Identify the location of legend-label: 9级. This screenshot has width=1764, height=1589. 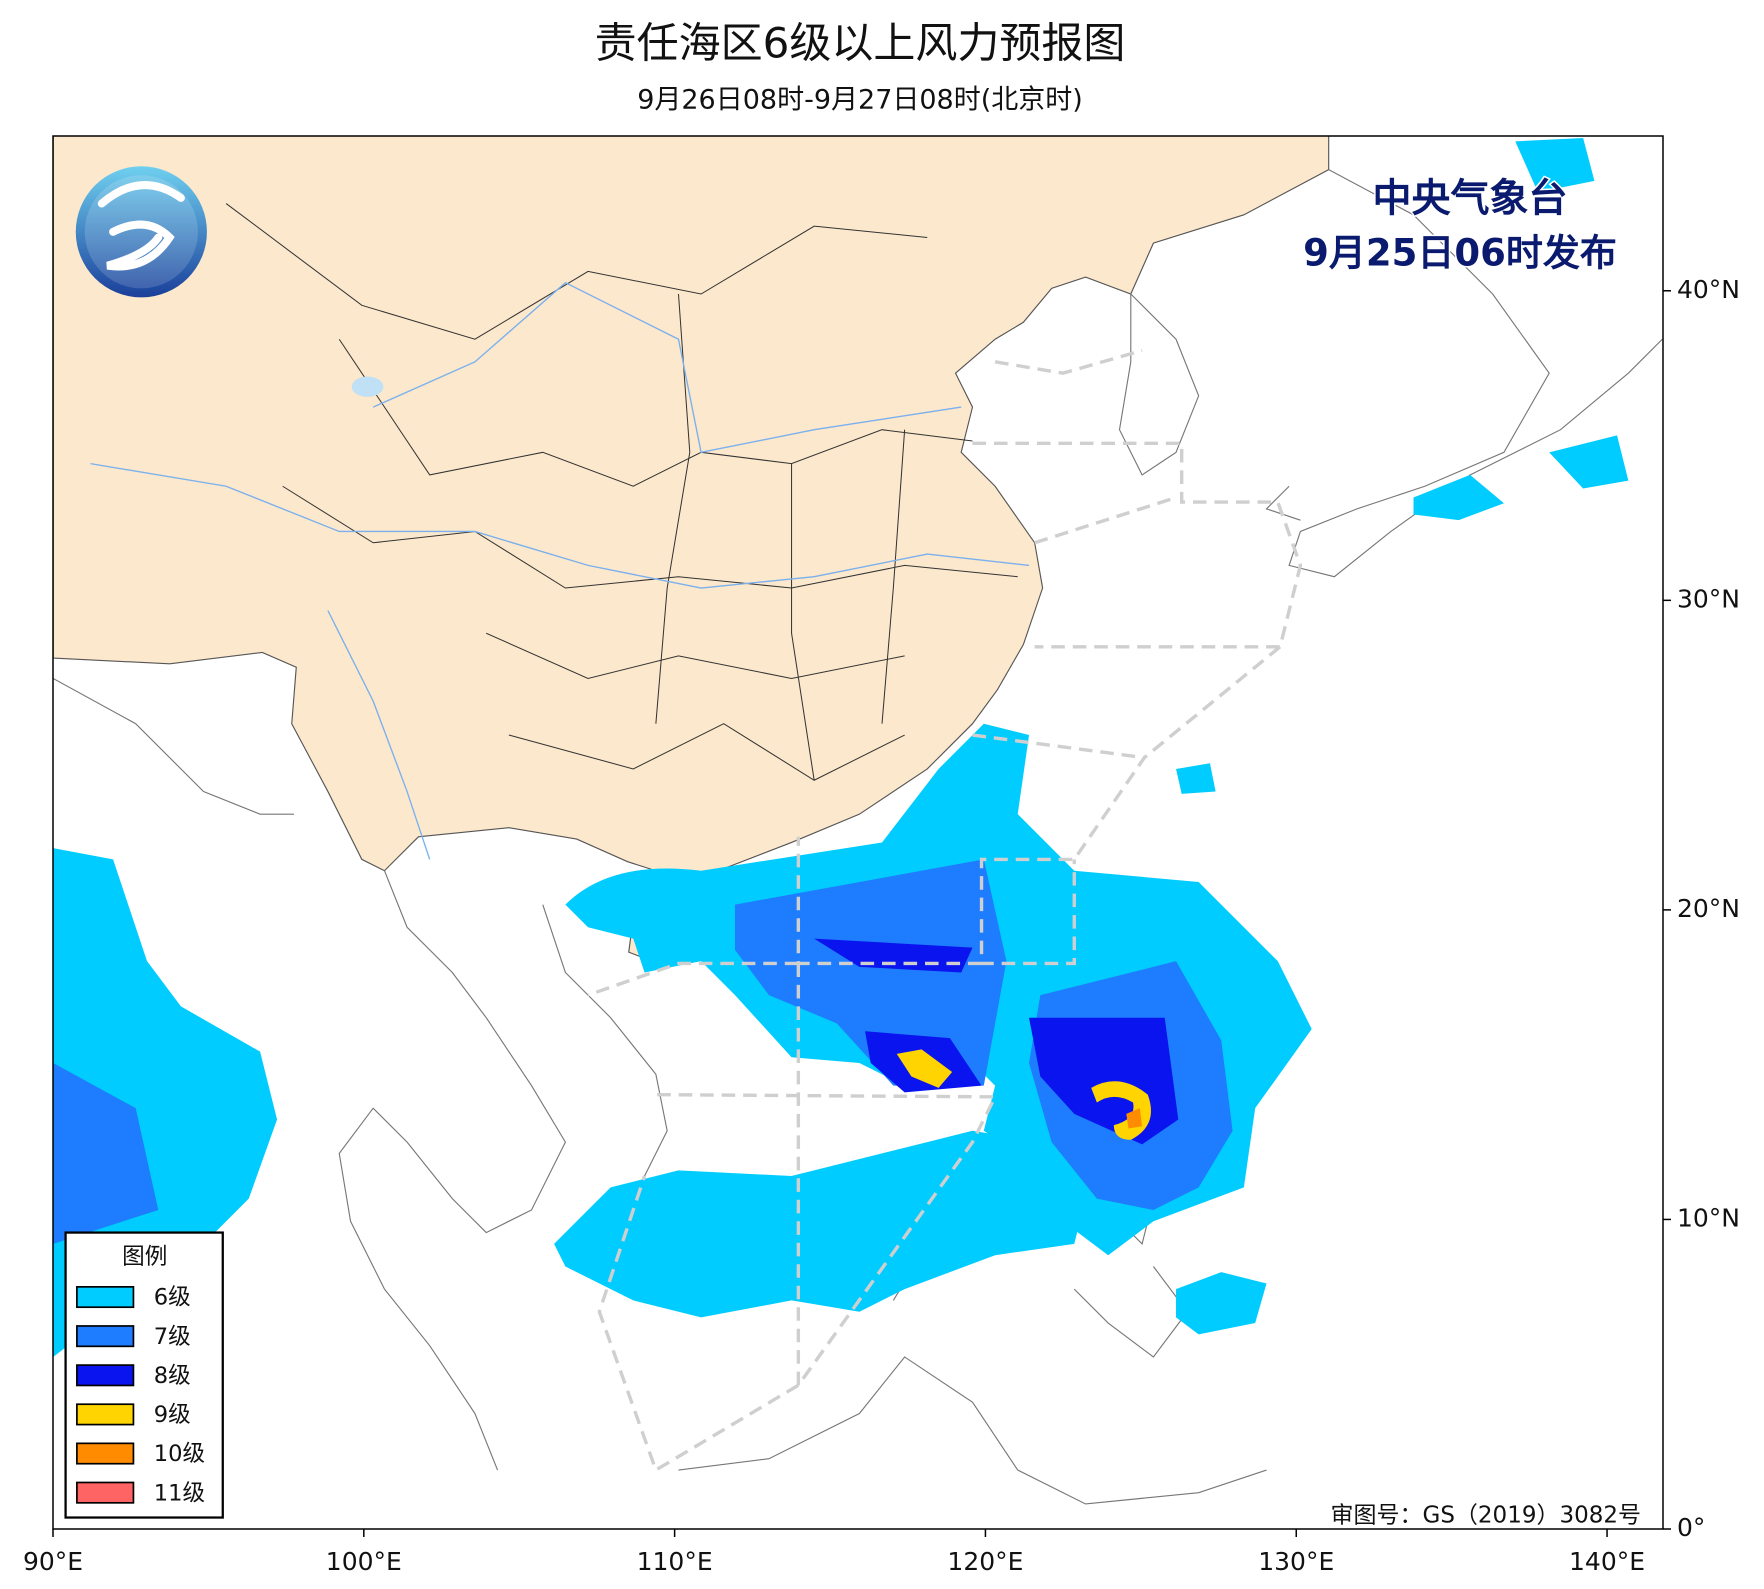
(172, 1415).